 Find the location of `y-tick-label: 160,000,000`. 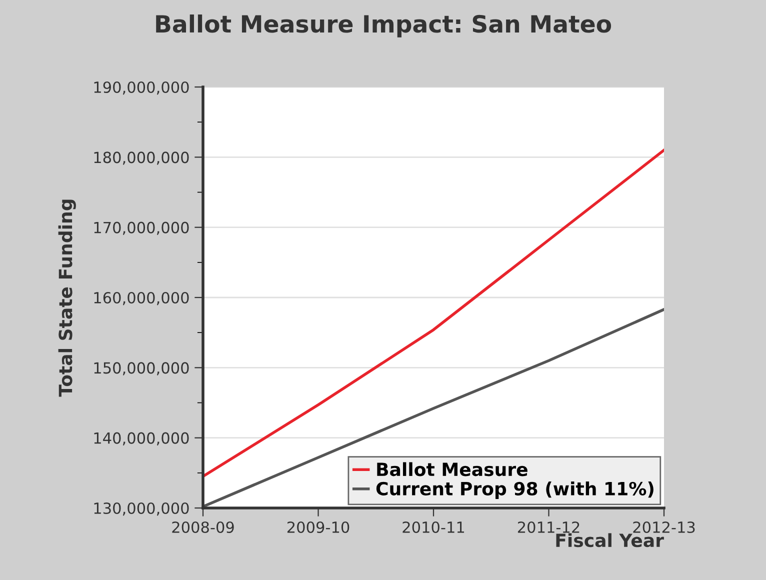

y-tick-label: 160,000,000 is located at coordinates (141, 299).